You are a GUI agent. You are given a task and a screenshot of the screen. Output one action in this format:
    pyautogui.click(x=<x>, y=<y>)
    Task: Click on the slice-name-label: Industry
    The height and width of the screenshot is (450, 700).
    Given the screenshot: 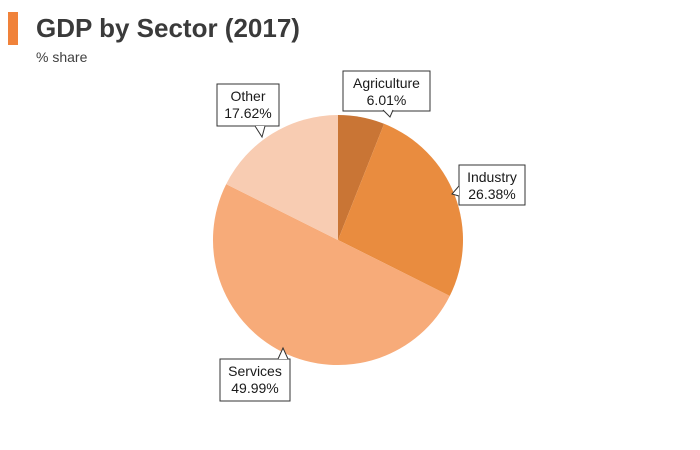 What is the action you would take?
    pyautogui.click(x=492, y=177)
    